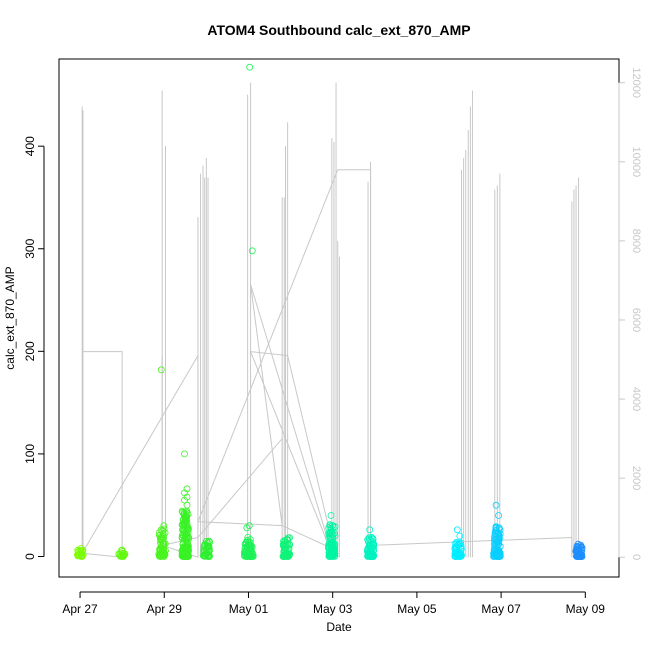 This screenshot has height=650, width=650. Describe the element at coordinates (333, 609) in the screenshot. I see `x-tick-label: May 03` at that location.